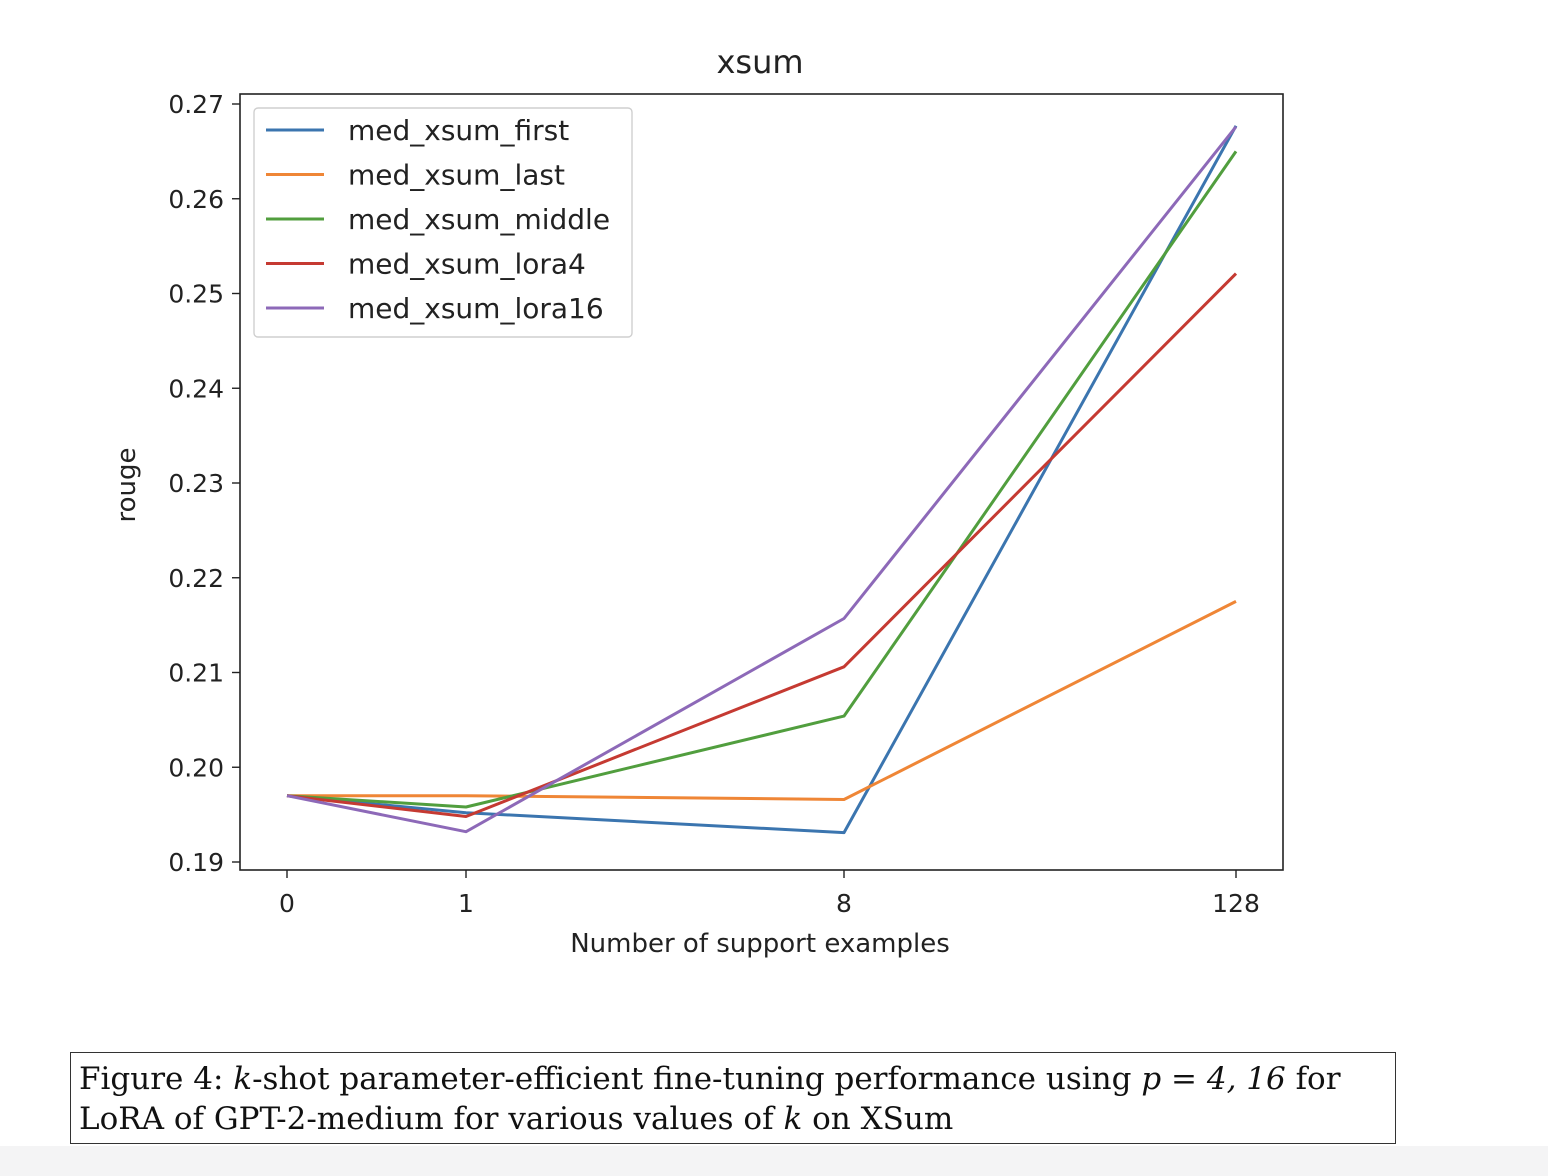 The width and height of the screenshot is (1548, 1176). I want to click on caption-k-2: k, so click(793, 1119).